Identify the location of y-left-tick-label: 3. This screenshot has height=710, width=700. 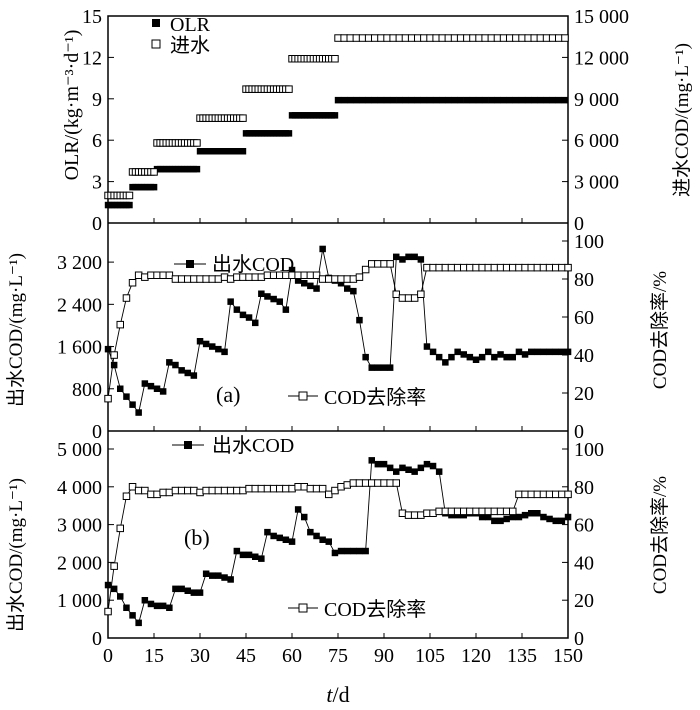
(97, 183).